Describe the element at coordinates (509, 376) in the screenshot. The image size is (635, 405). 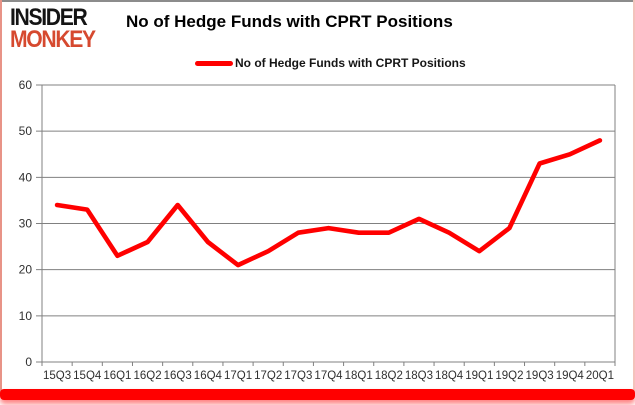
I see `x-tick-label: 19Q2` at that location.